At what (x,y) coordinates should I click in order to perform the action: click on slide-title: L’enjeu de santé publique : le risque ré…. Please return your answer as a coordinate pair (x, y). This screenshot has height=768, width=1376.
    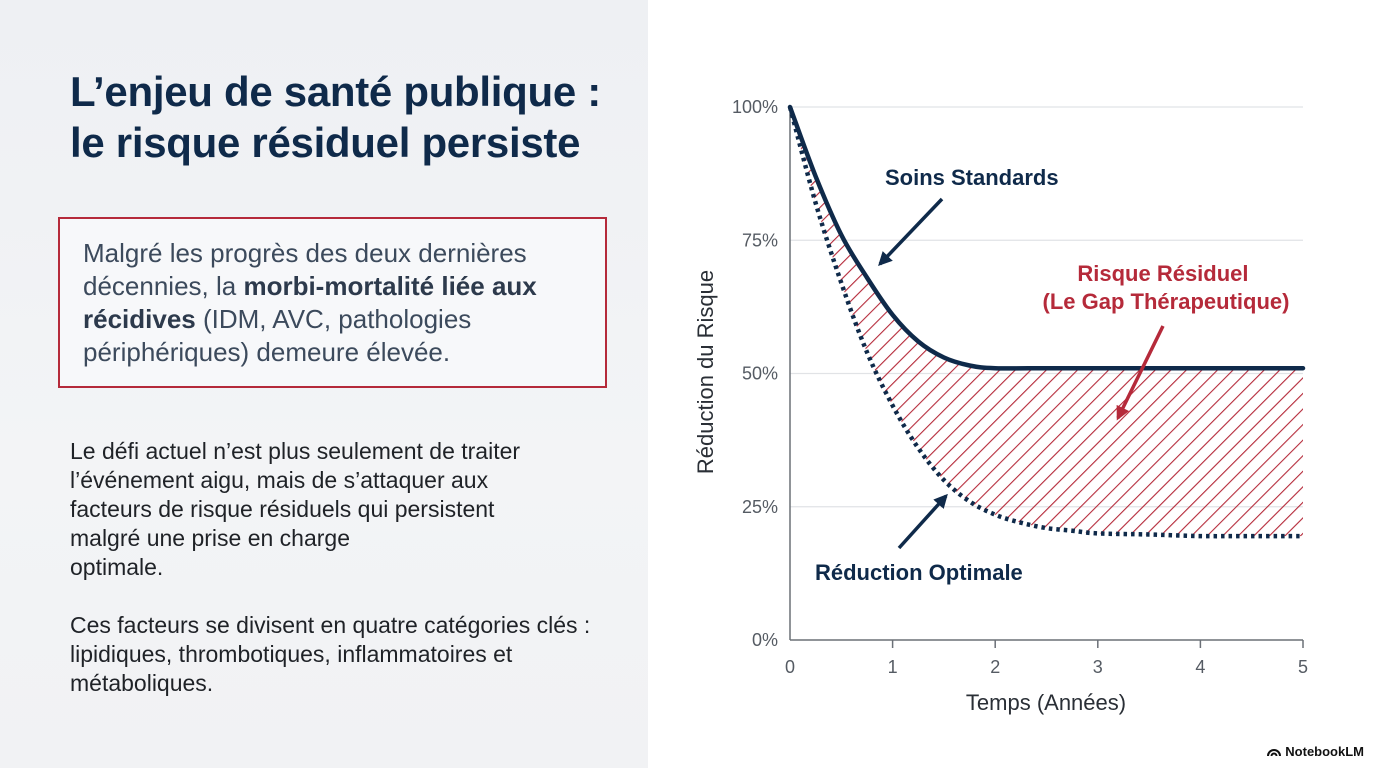
    Looking at the image, I should click on (355, 117).